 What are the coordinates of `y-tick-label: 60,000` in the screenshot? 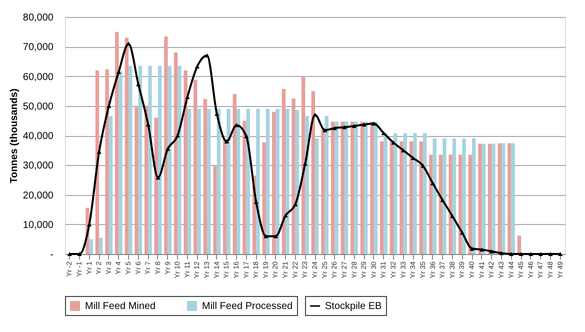 It's located at (38, 77).